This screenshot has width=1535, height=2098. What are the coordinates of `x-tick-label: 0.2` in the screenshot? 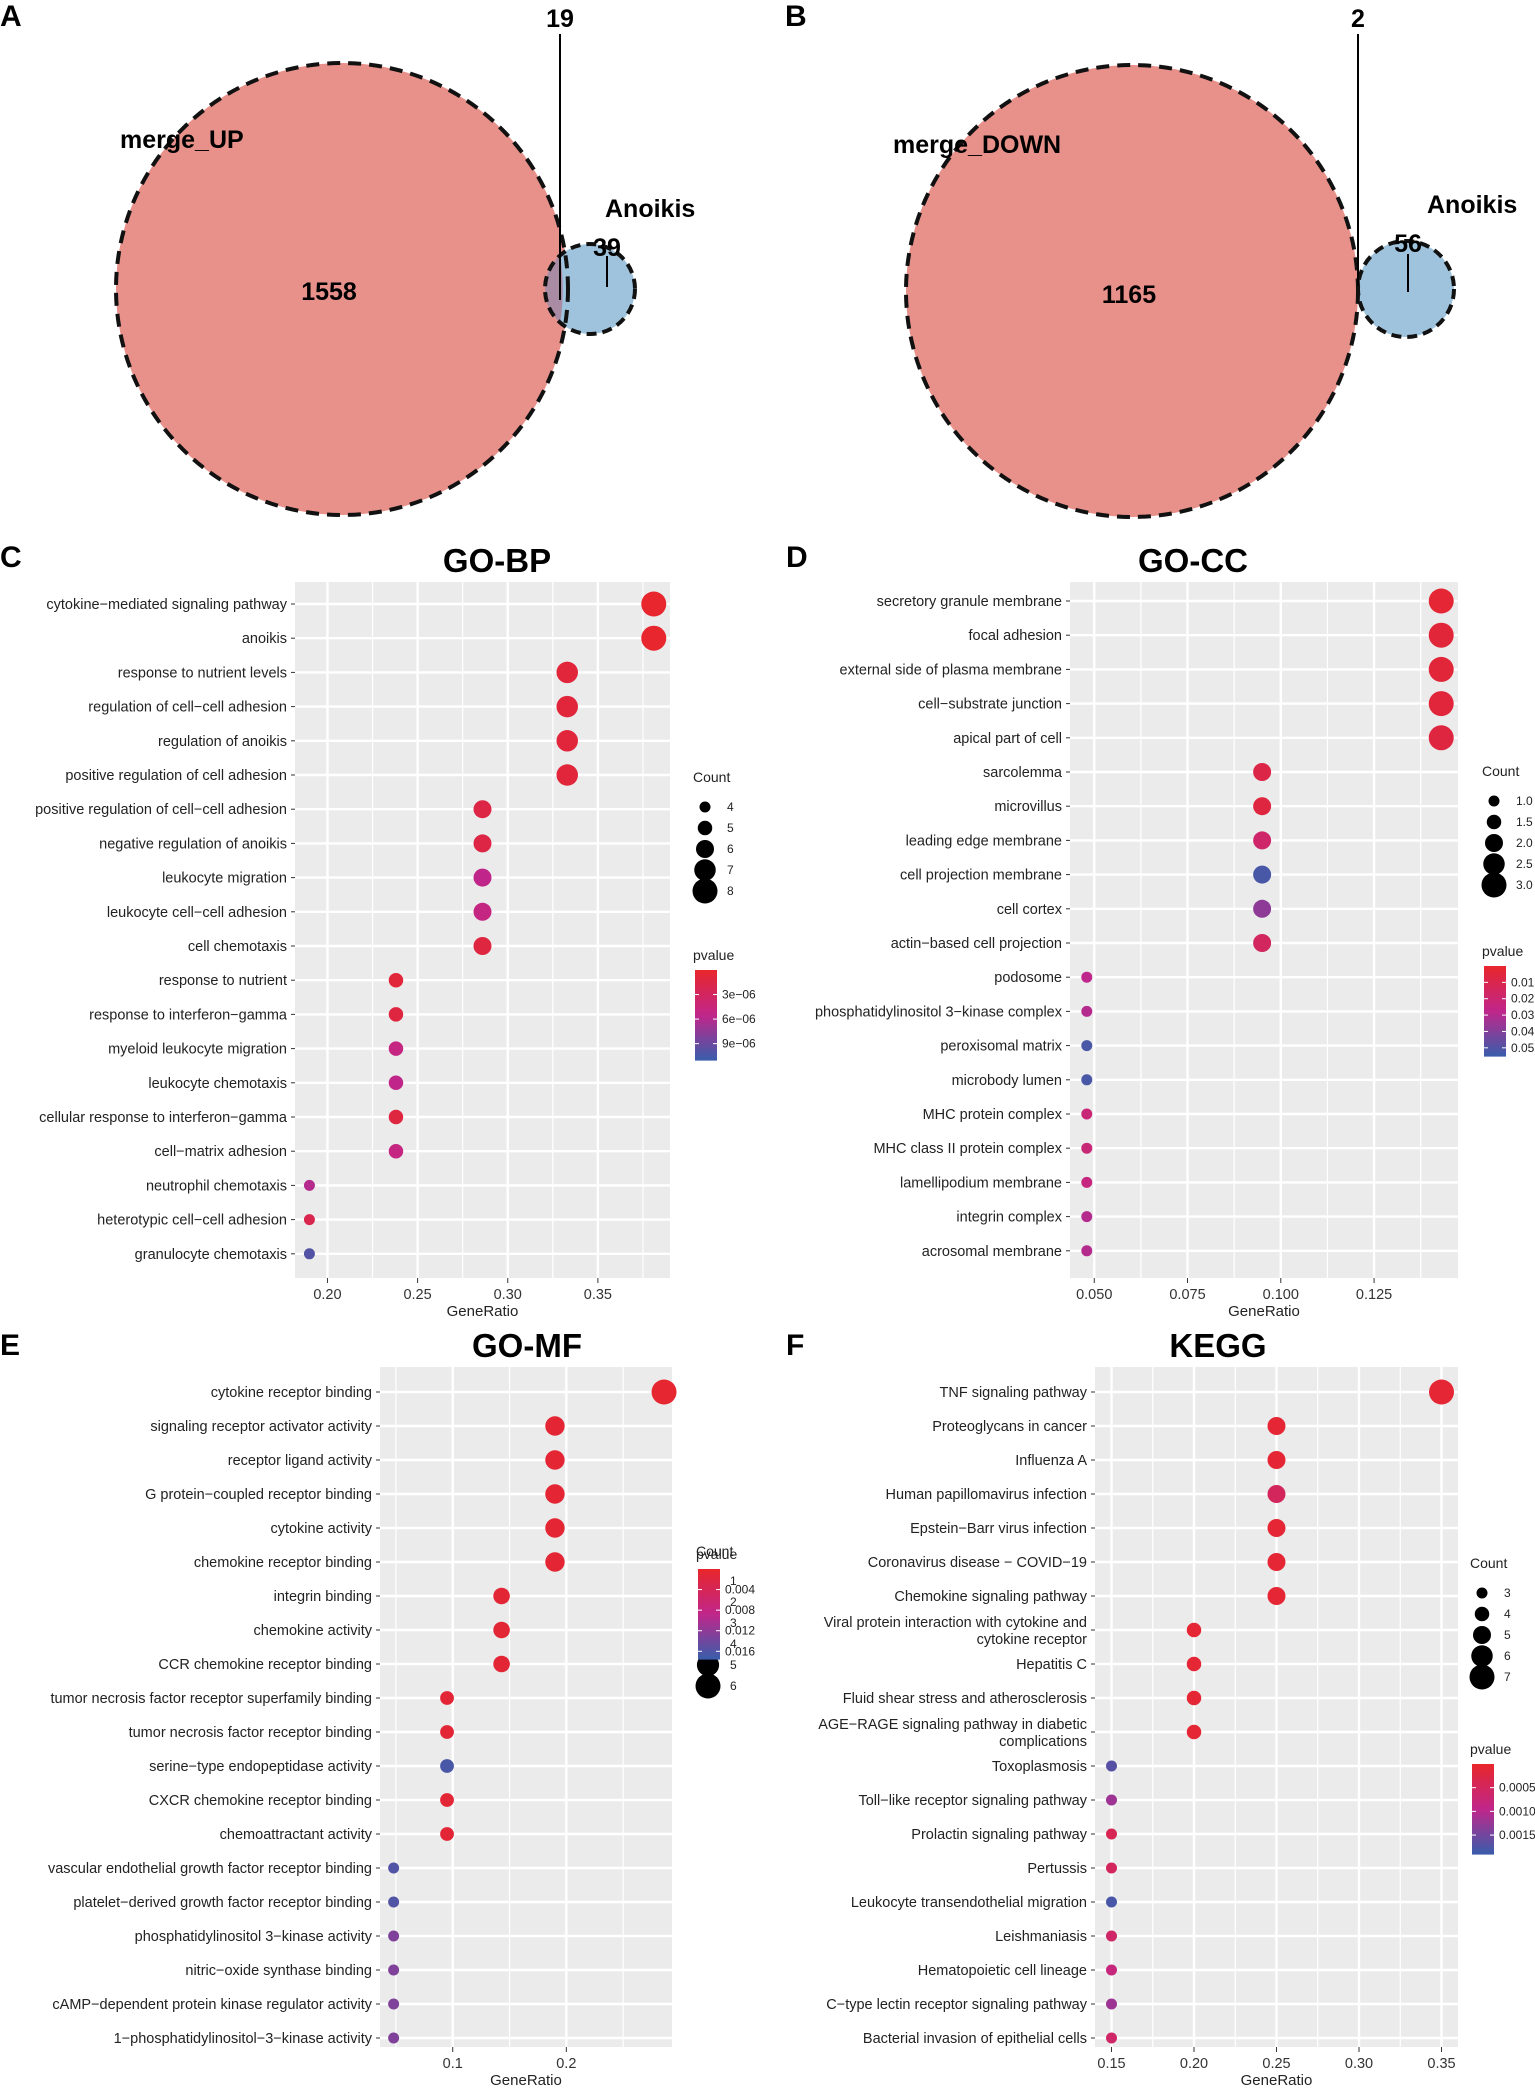 It's located at (566, 2064).